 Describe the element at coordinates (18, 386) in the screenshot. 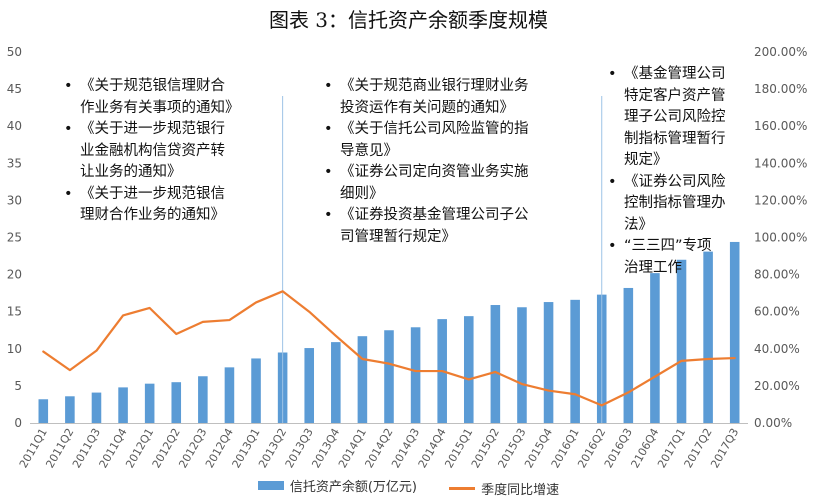

I see `left-tick-label: 5` at that location.